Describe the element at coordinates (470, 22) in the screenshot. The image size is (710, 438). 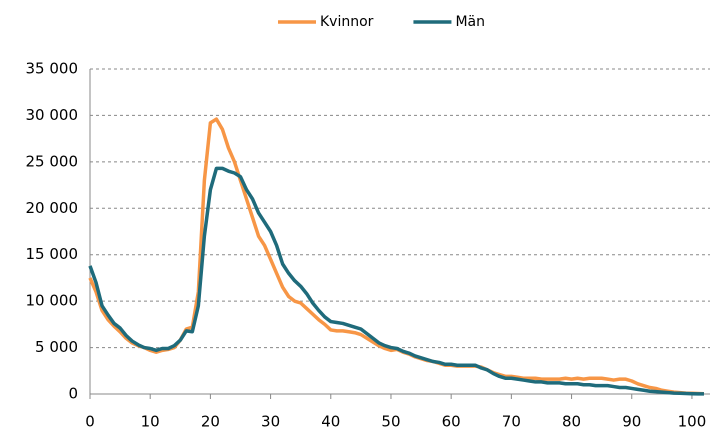
I see `legend-label: Män` at that location.